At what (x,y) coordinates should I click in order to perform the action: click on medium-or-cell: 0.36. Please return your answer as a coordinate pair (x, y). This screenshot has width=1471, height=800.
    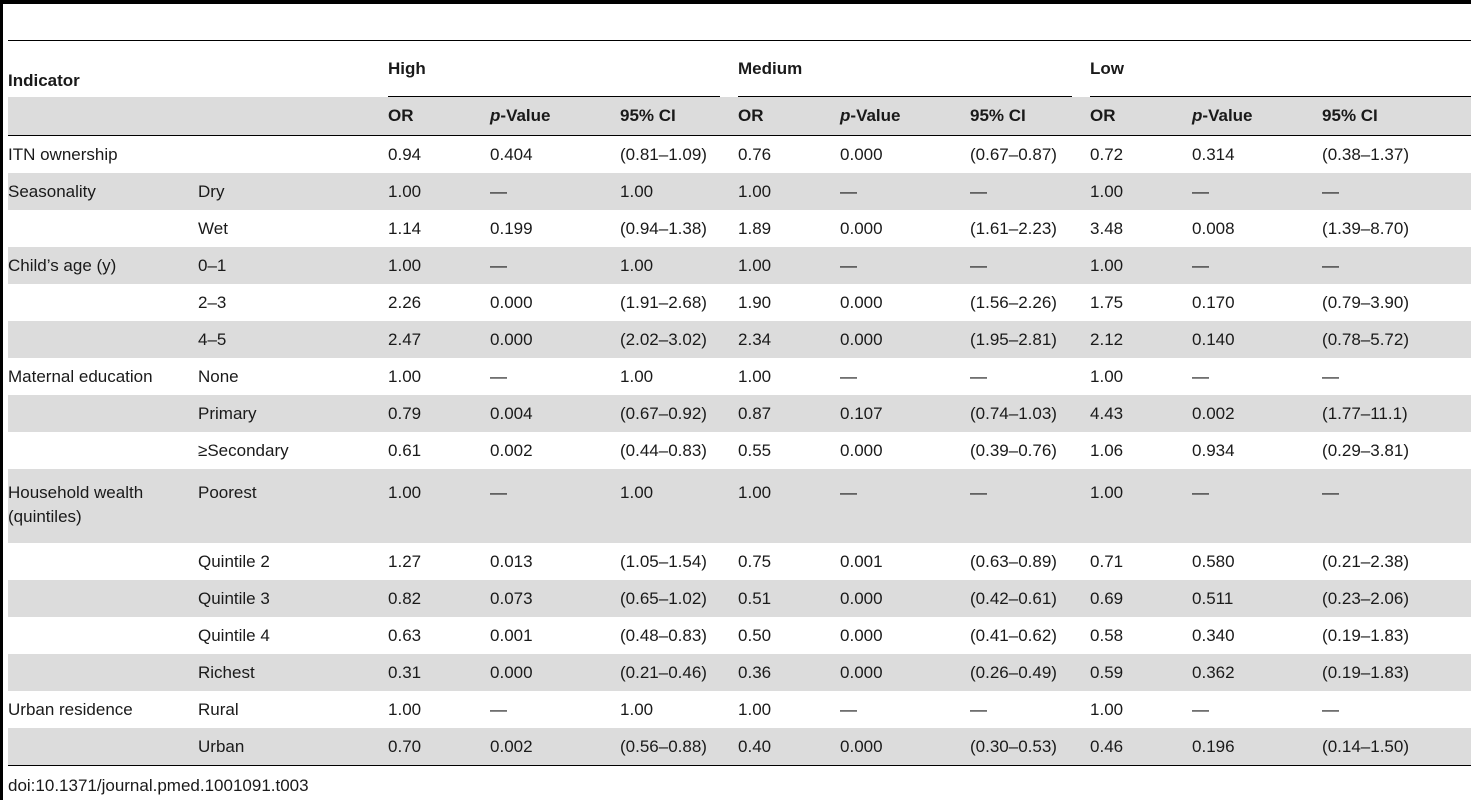
    Looking at the image, I should click on (789, 672).